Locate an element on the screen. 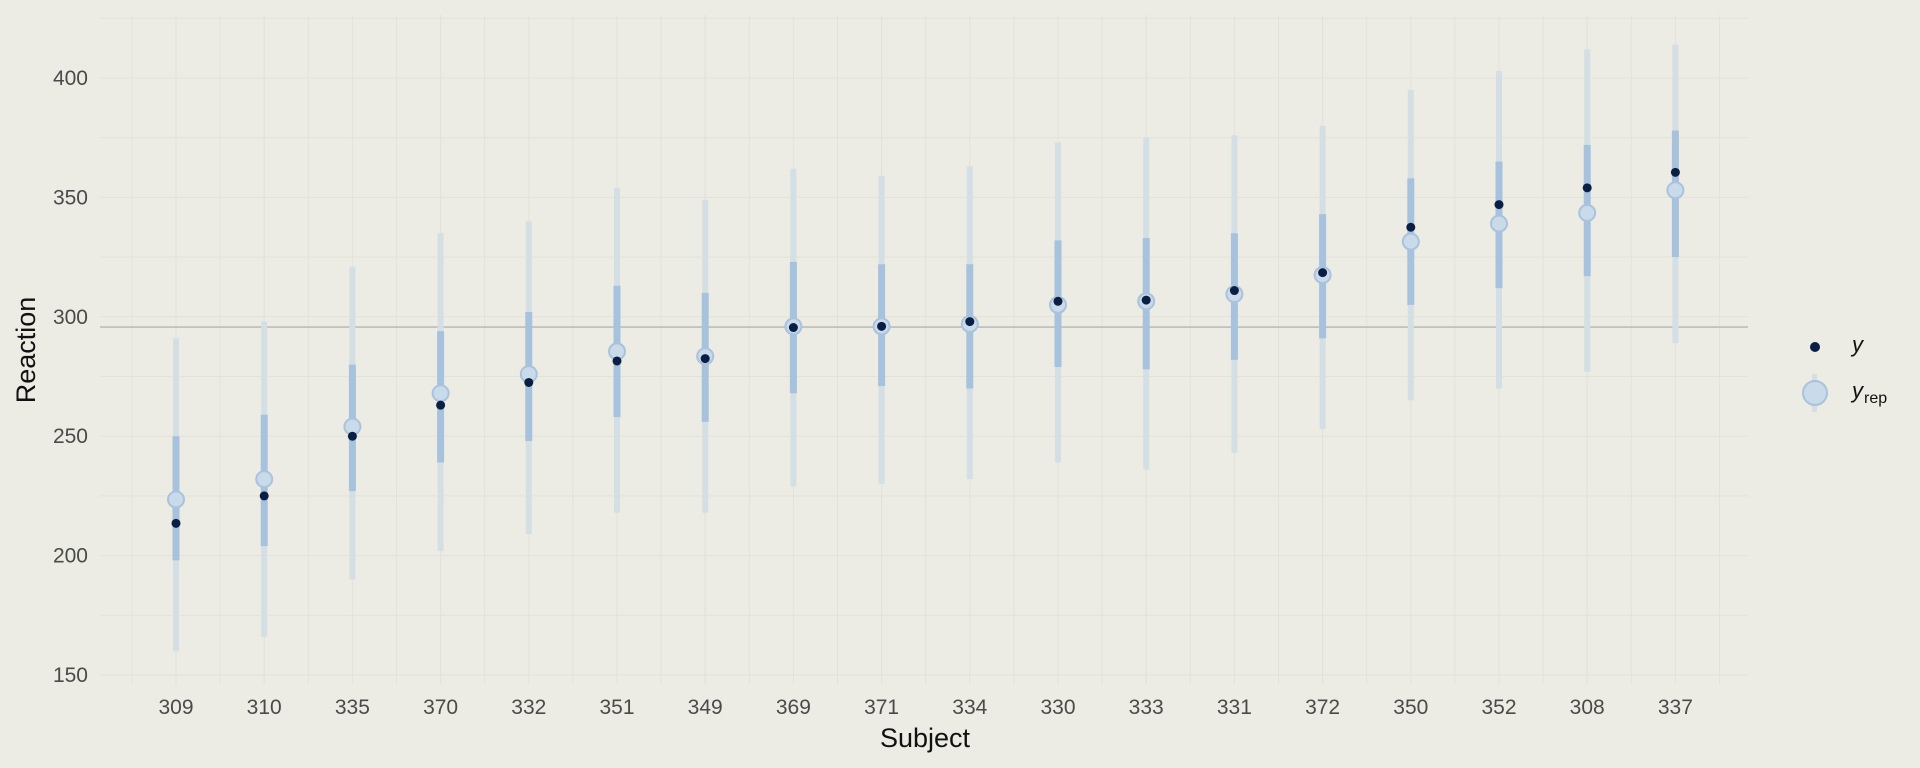 The height and width of the screenshot is (768, 1920). legend-y-label: y is located at coordinates (1857, 344).